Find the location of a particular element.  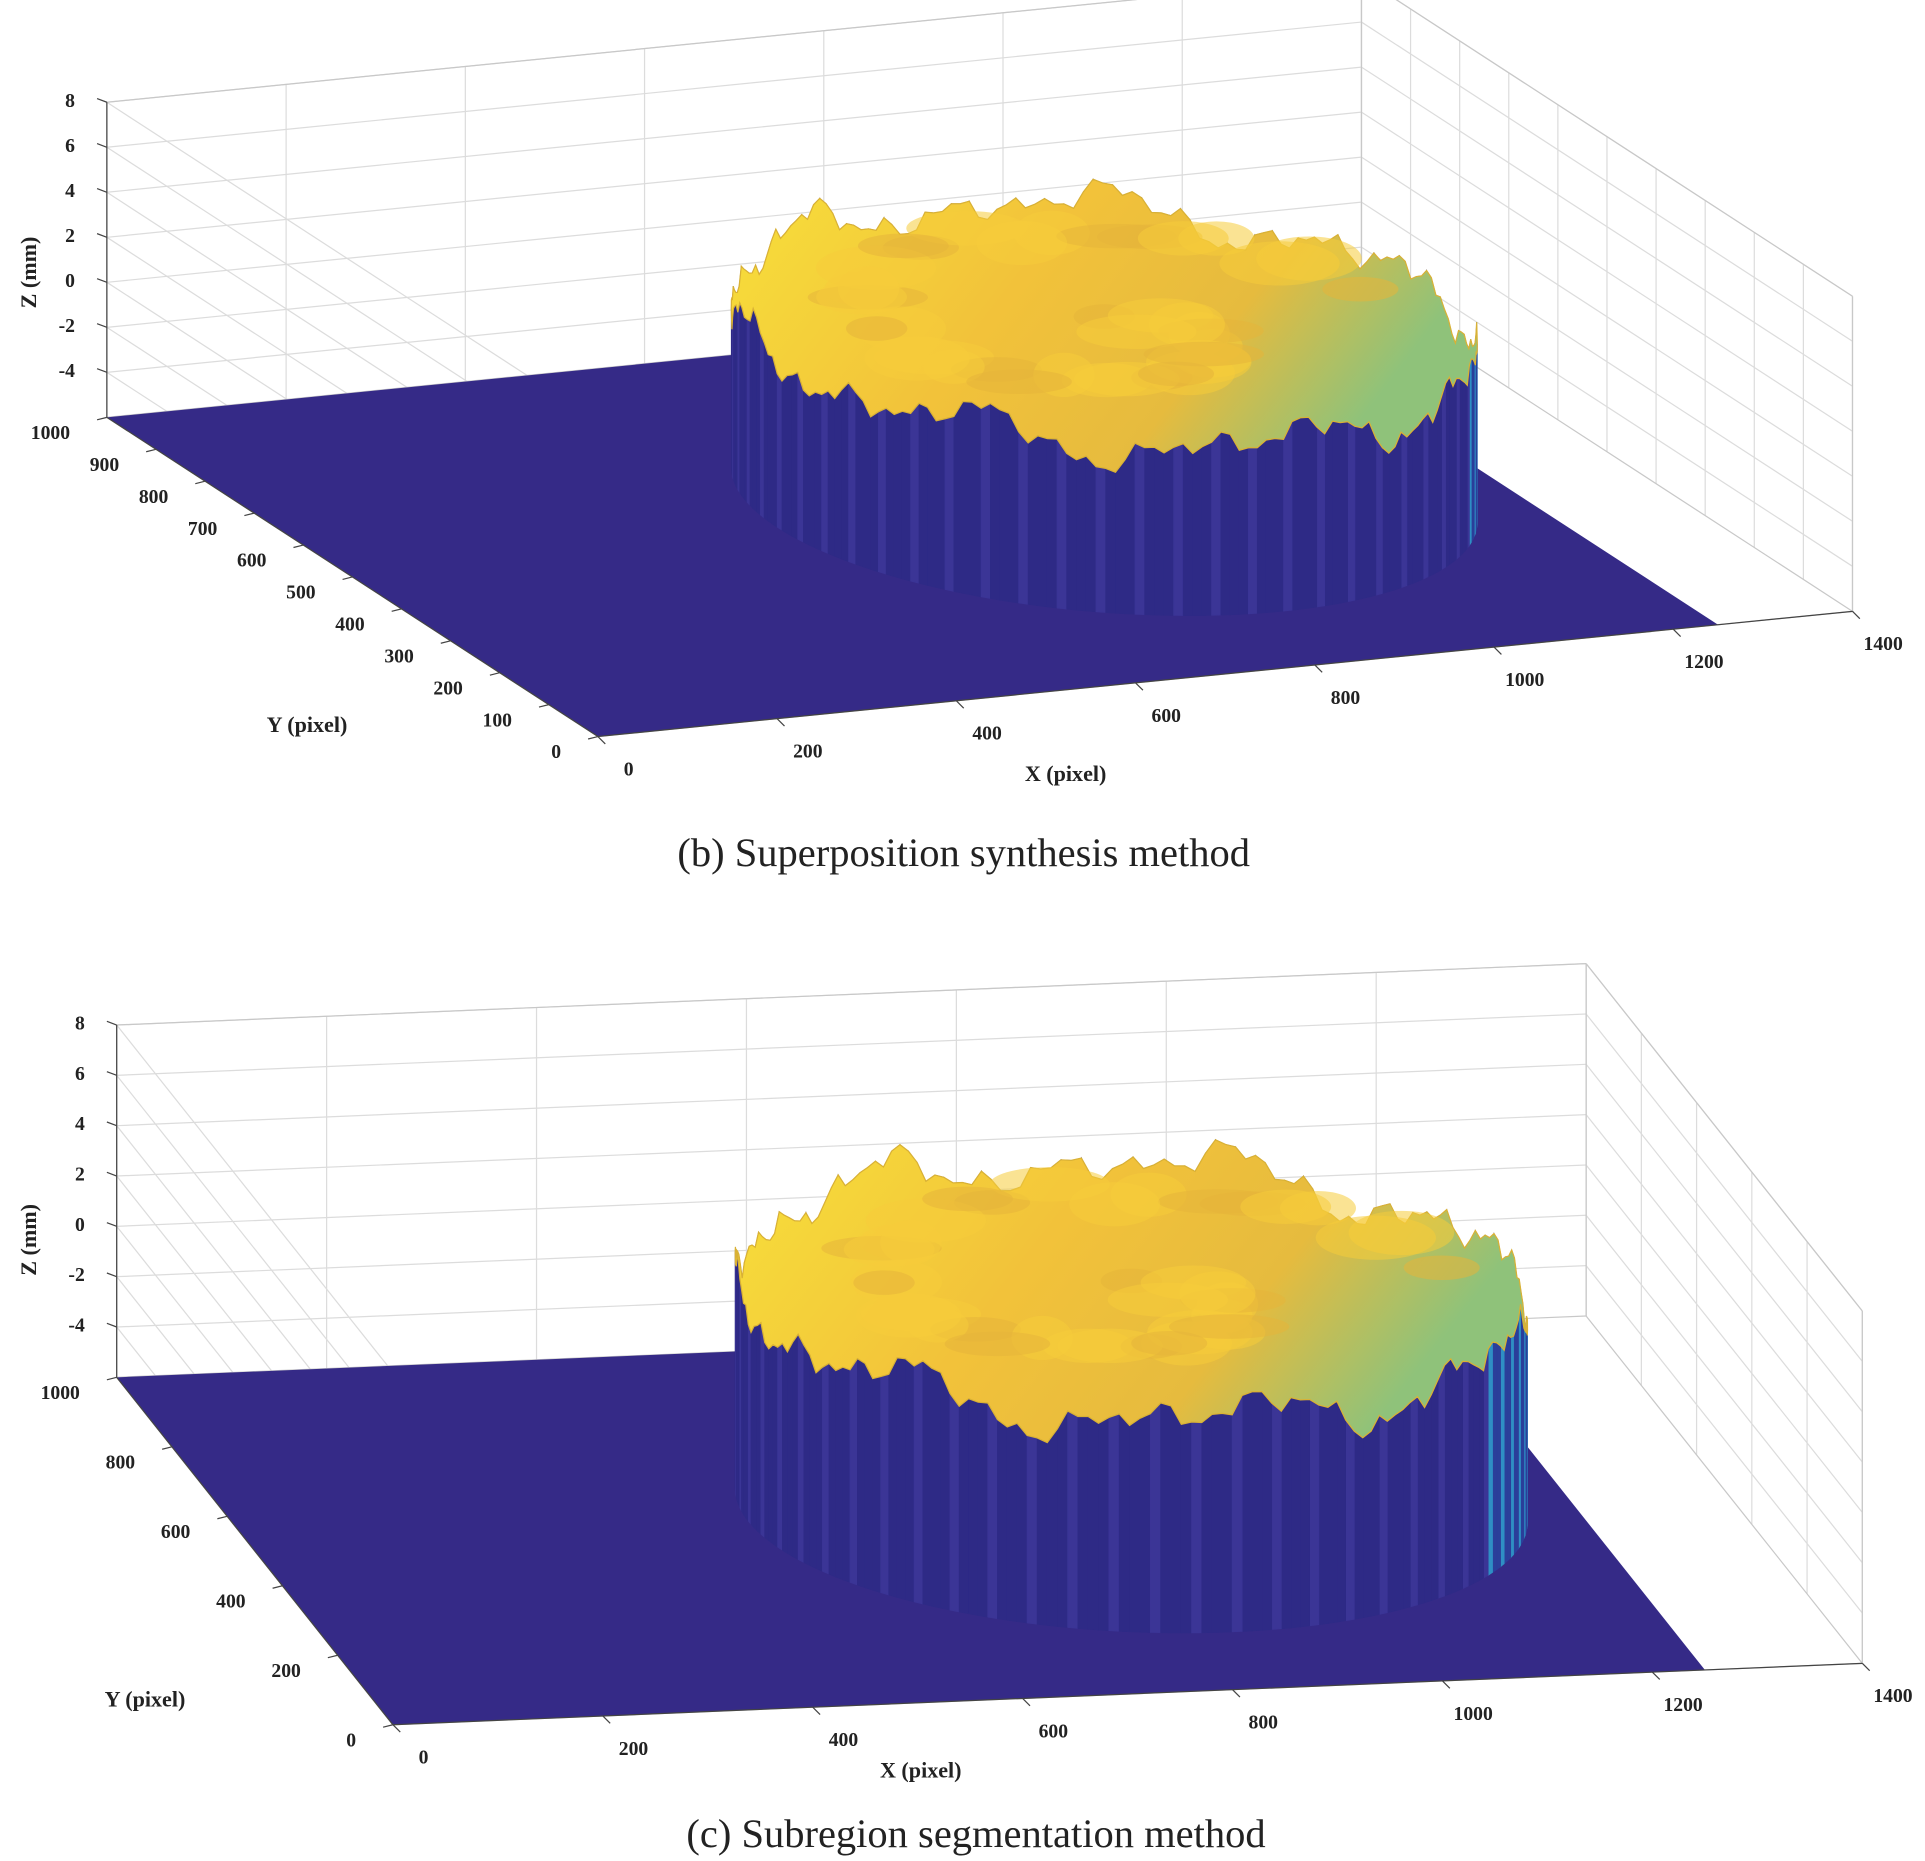

chart-caption: (c) Subregion segmentation method is located at coordinates (975, 1833).